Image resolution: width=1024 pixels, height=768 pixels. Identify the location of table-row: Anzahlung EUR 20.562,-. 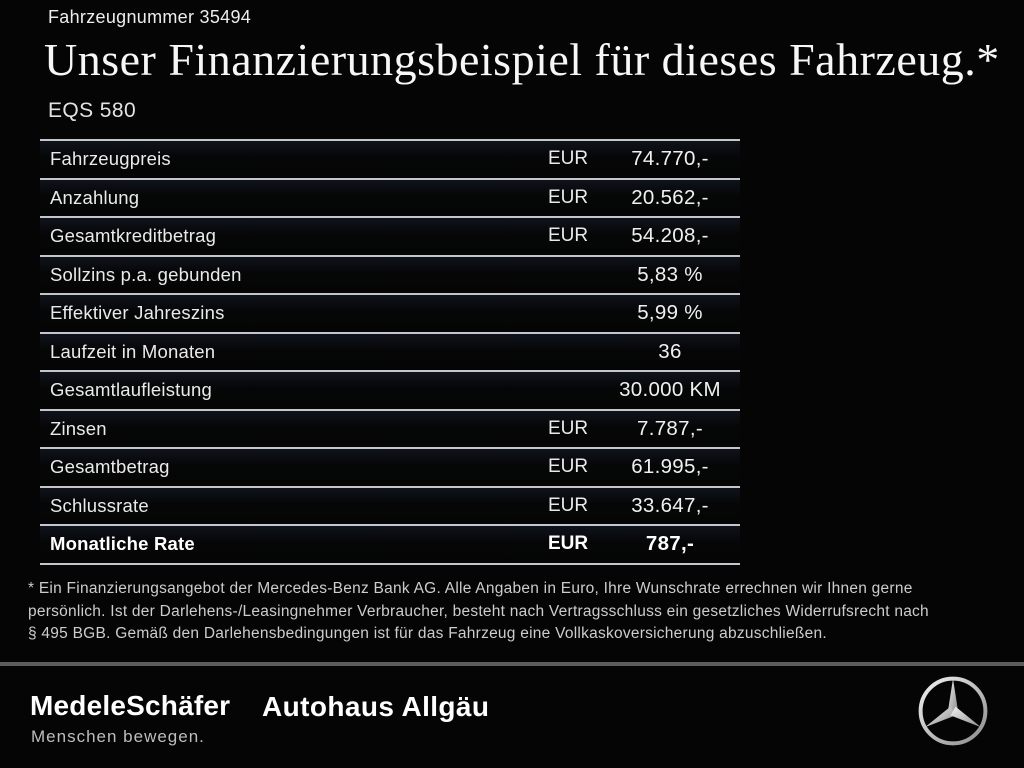
(390, 196).